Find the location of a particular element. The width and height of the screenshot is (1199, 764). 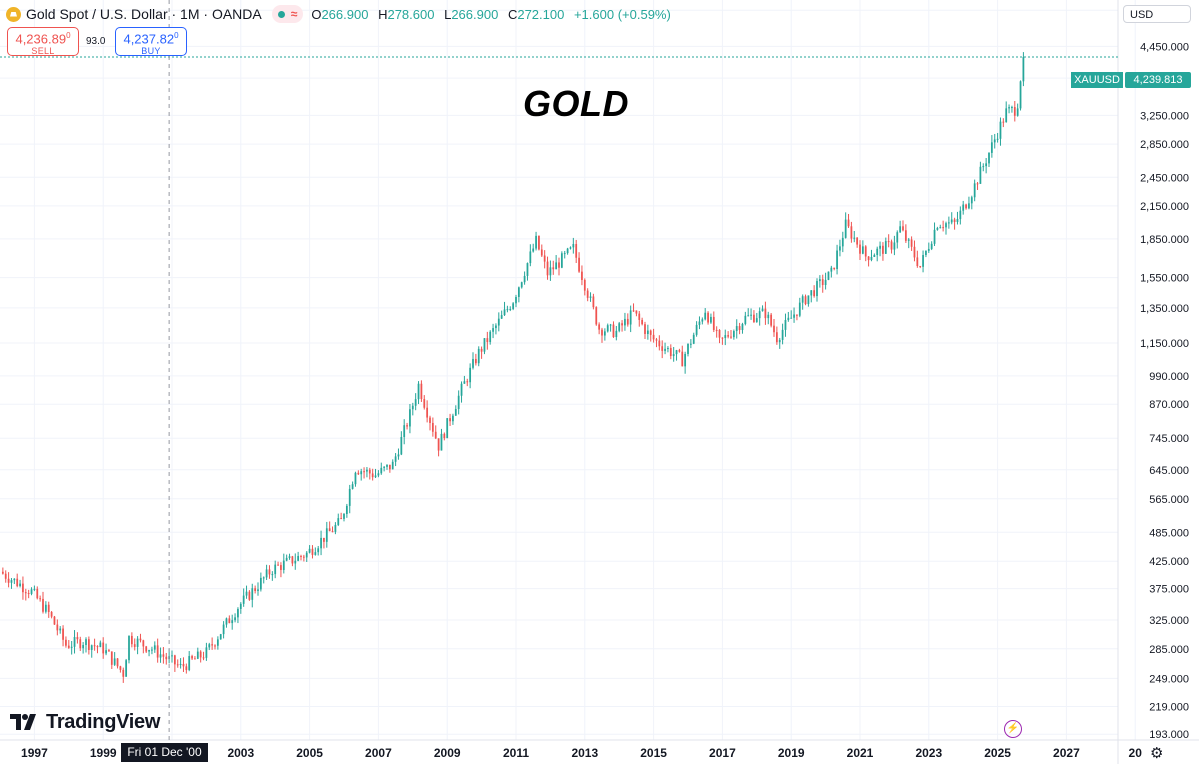

buy-button: 4,237.820 BUY is located at coordinates (151, 41).